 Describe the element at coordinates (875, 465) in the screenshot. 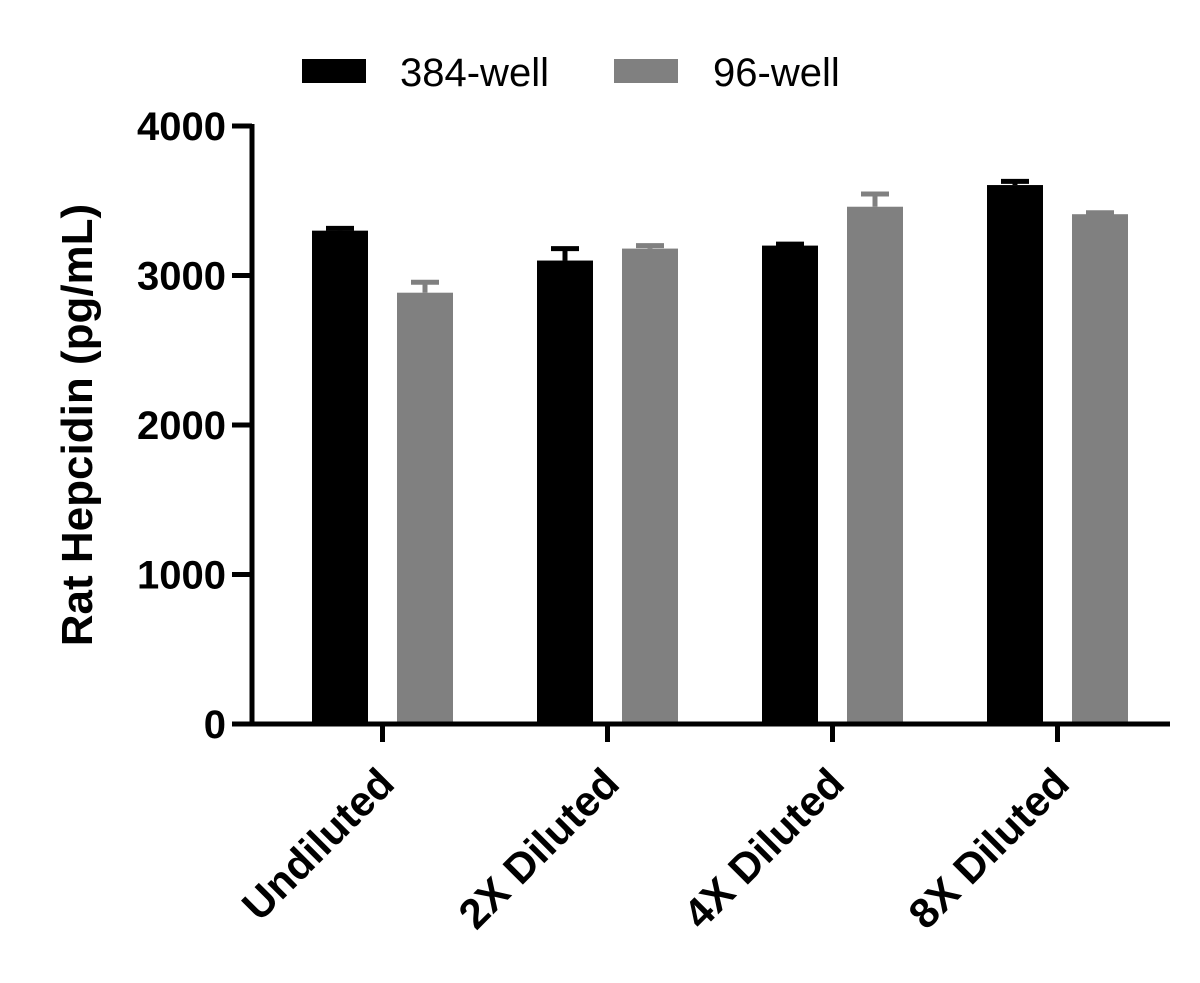

I see `bar-96-well-4x-diluted` at that location.